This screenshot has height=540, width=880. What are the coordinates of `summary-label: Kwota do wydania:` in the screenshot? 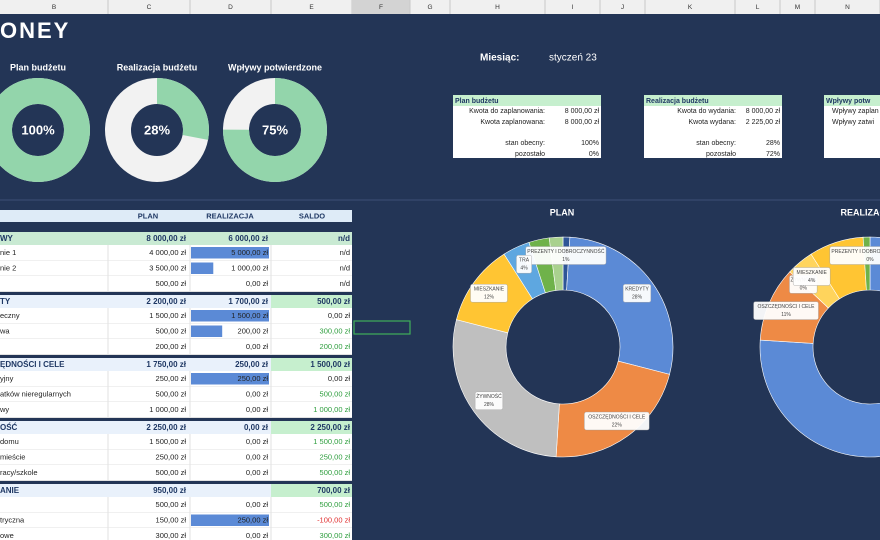 It's located at (706, 111).